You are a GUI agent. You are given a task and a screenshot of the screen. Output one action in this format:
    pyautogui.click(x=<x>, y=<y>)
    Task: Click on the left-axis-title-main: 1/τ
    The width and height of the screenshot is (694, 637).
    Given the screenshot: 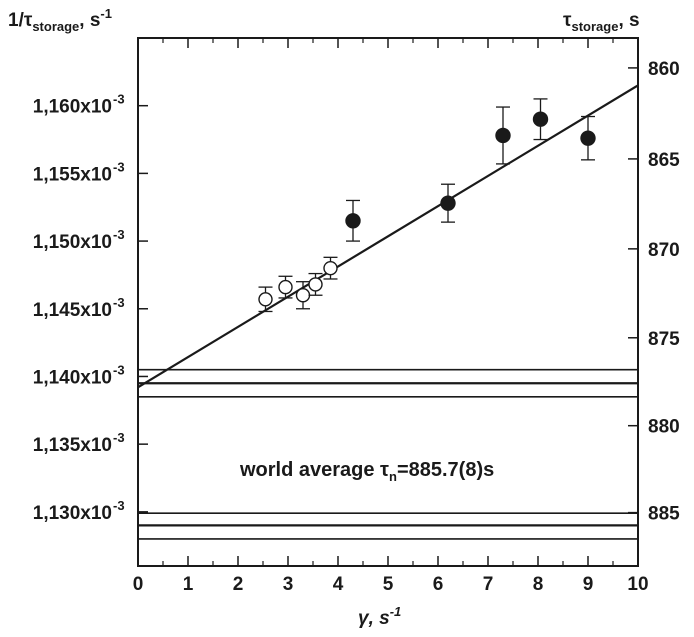 What is the action you would take?
    pyautogui.click(x=20, y=20)
    